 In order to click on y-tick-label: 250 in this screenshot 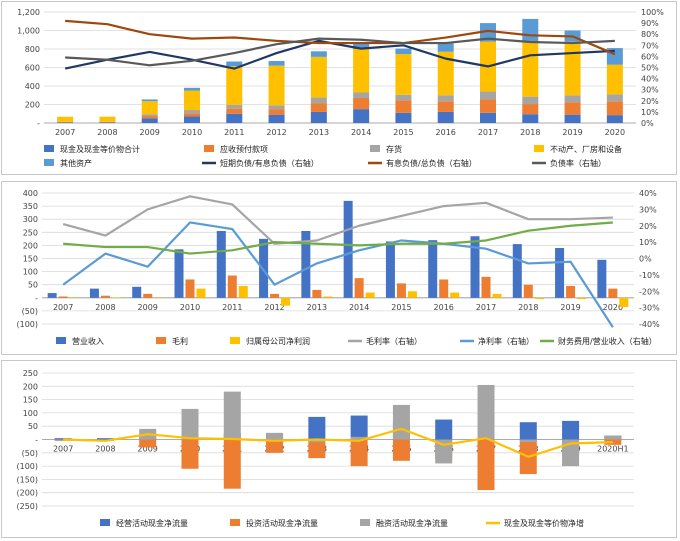, I will do `click(30, 373)`.